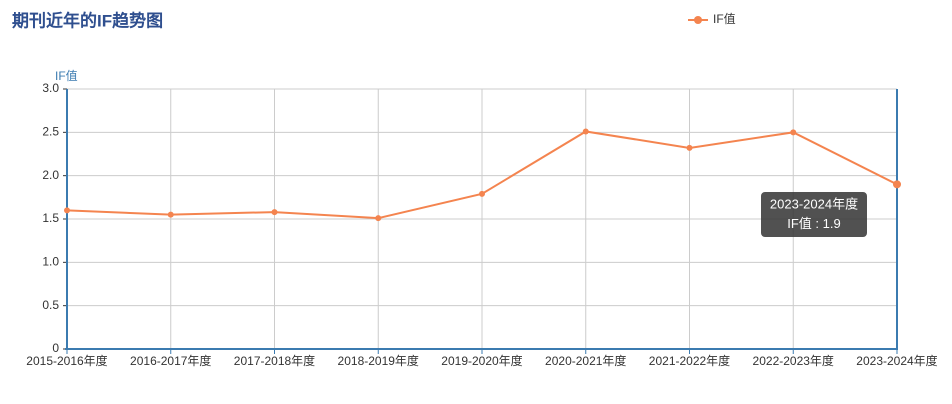 This screenshot has height=404, width=952. I want to click on tooltip: 2023-2024年度 IF值 : 1.9, so click(814, 214).